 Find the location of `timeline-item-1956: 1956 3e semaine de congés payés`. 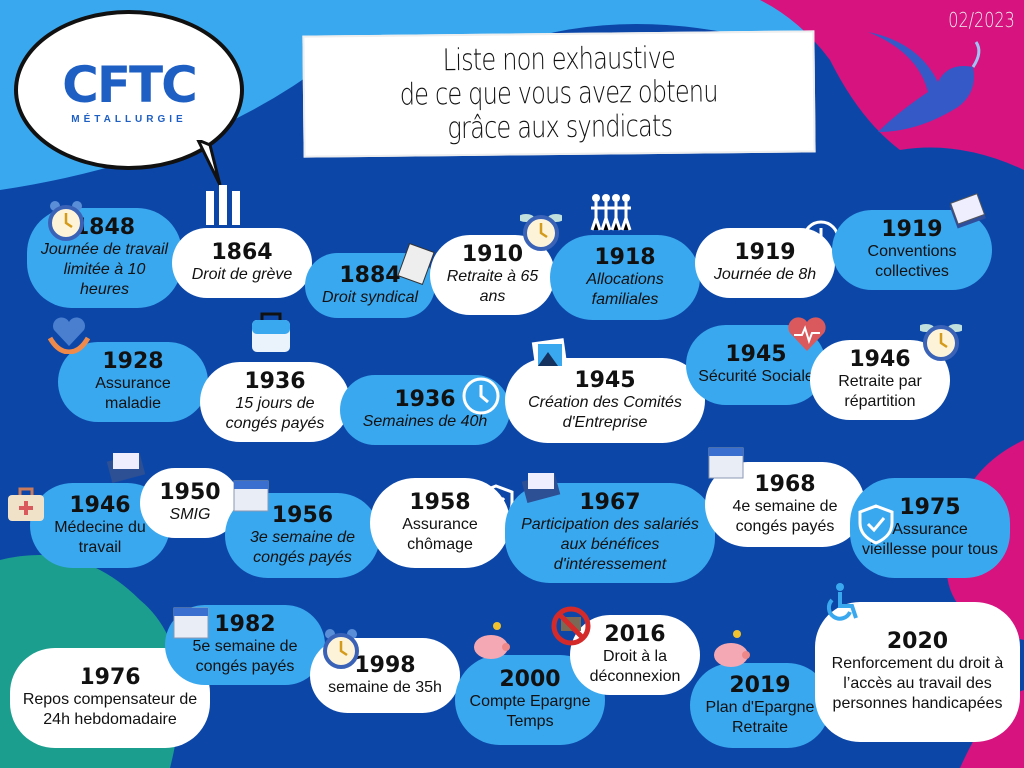

timeline-item-1956: 1956 3e semaine de congés payés is located at coordinates (302, 535).